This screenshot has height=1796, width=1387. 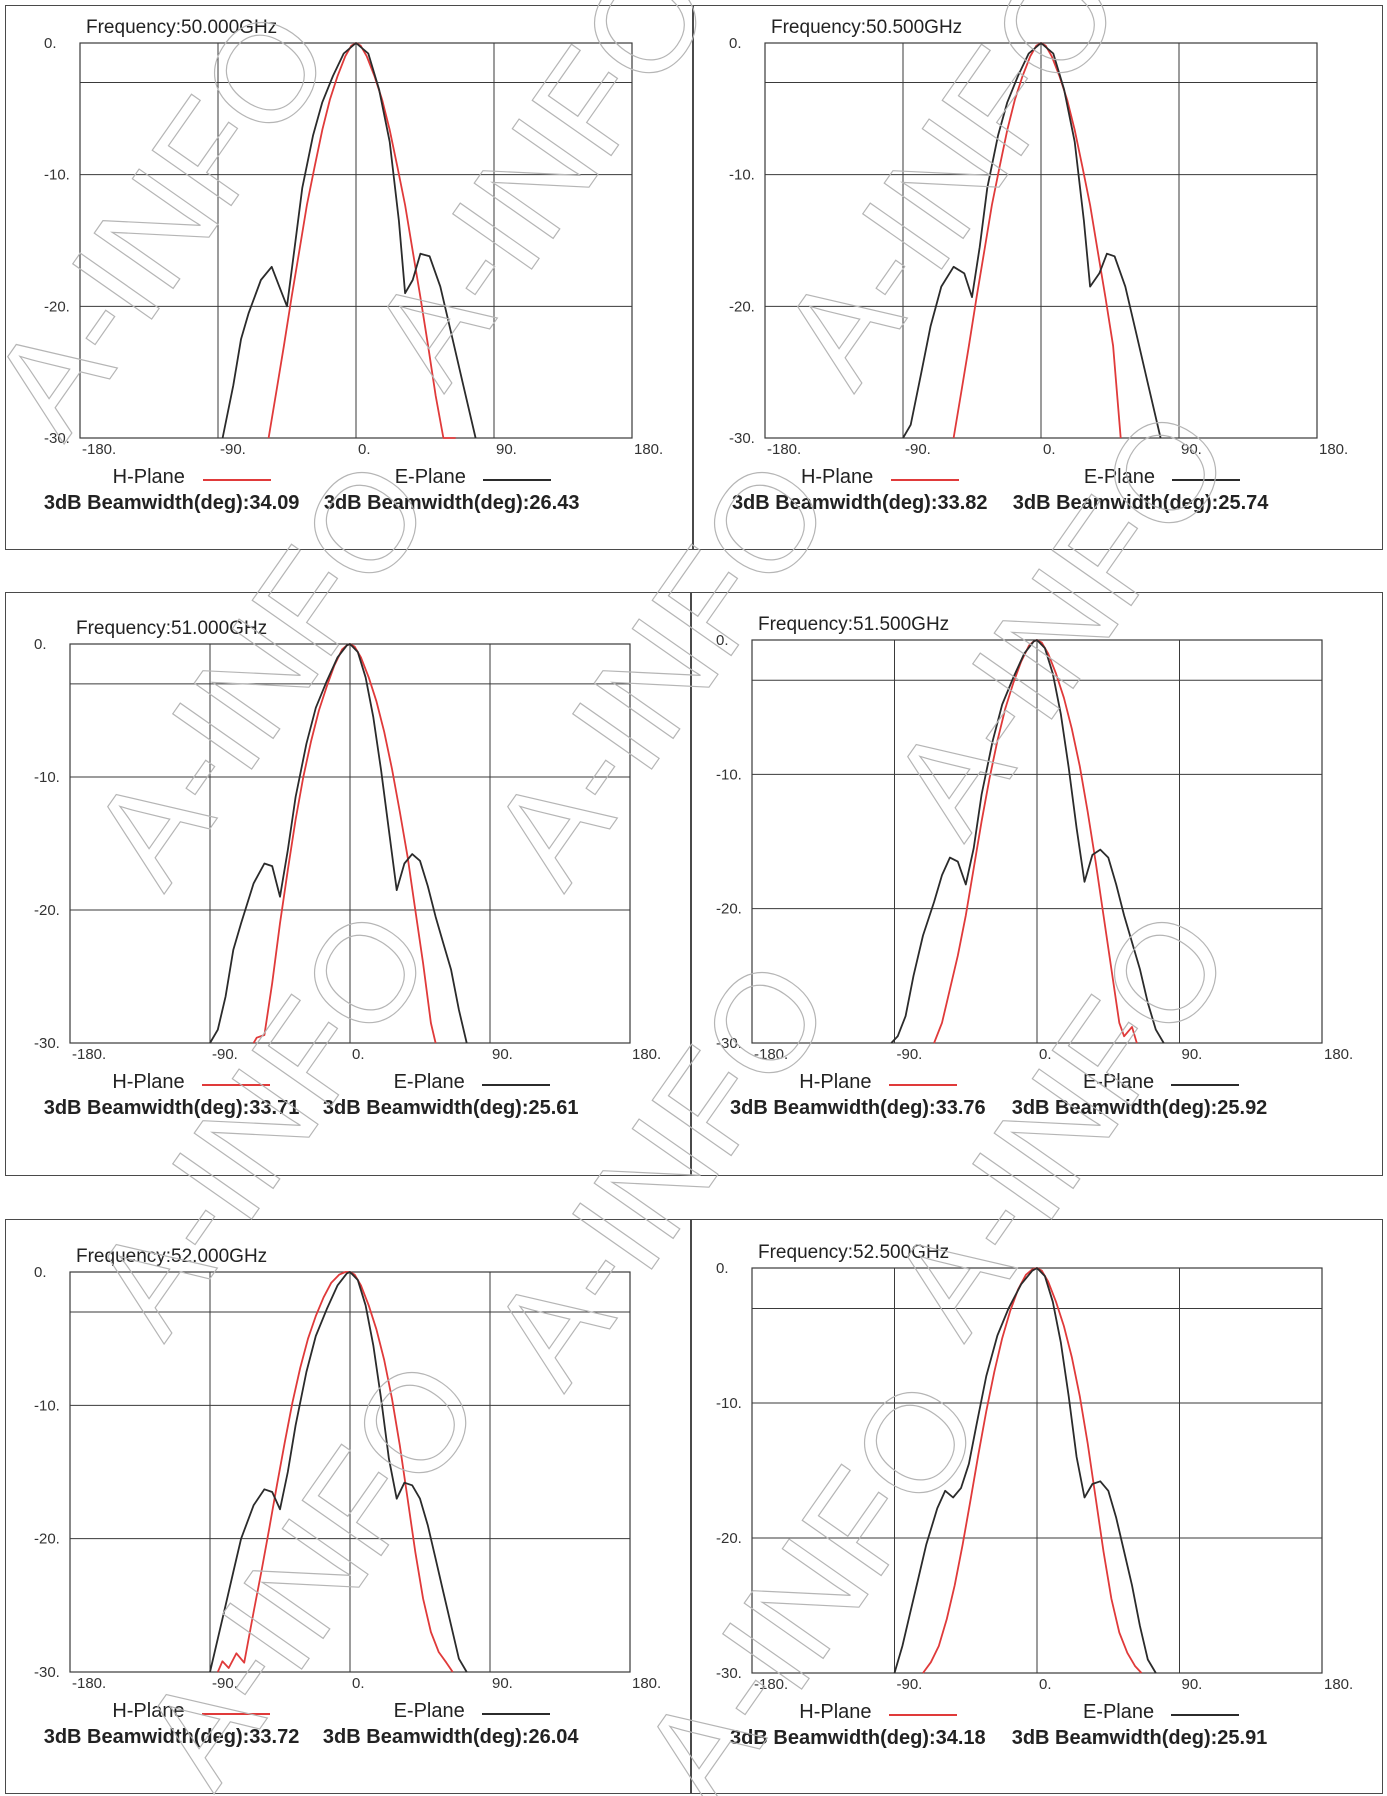 I want to click on e-plane-beamwidth: 3dB Beamwidth(deg):26.04, so click(x=450, y=1737).